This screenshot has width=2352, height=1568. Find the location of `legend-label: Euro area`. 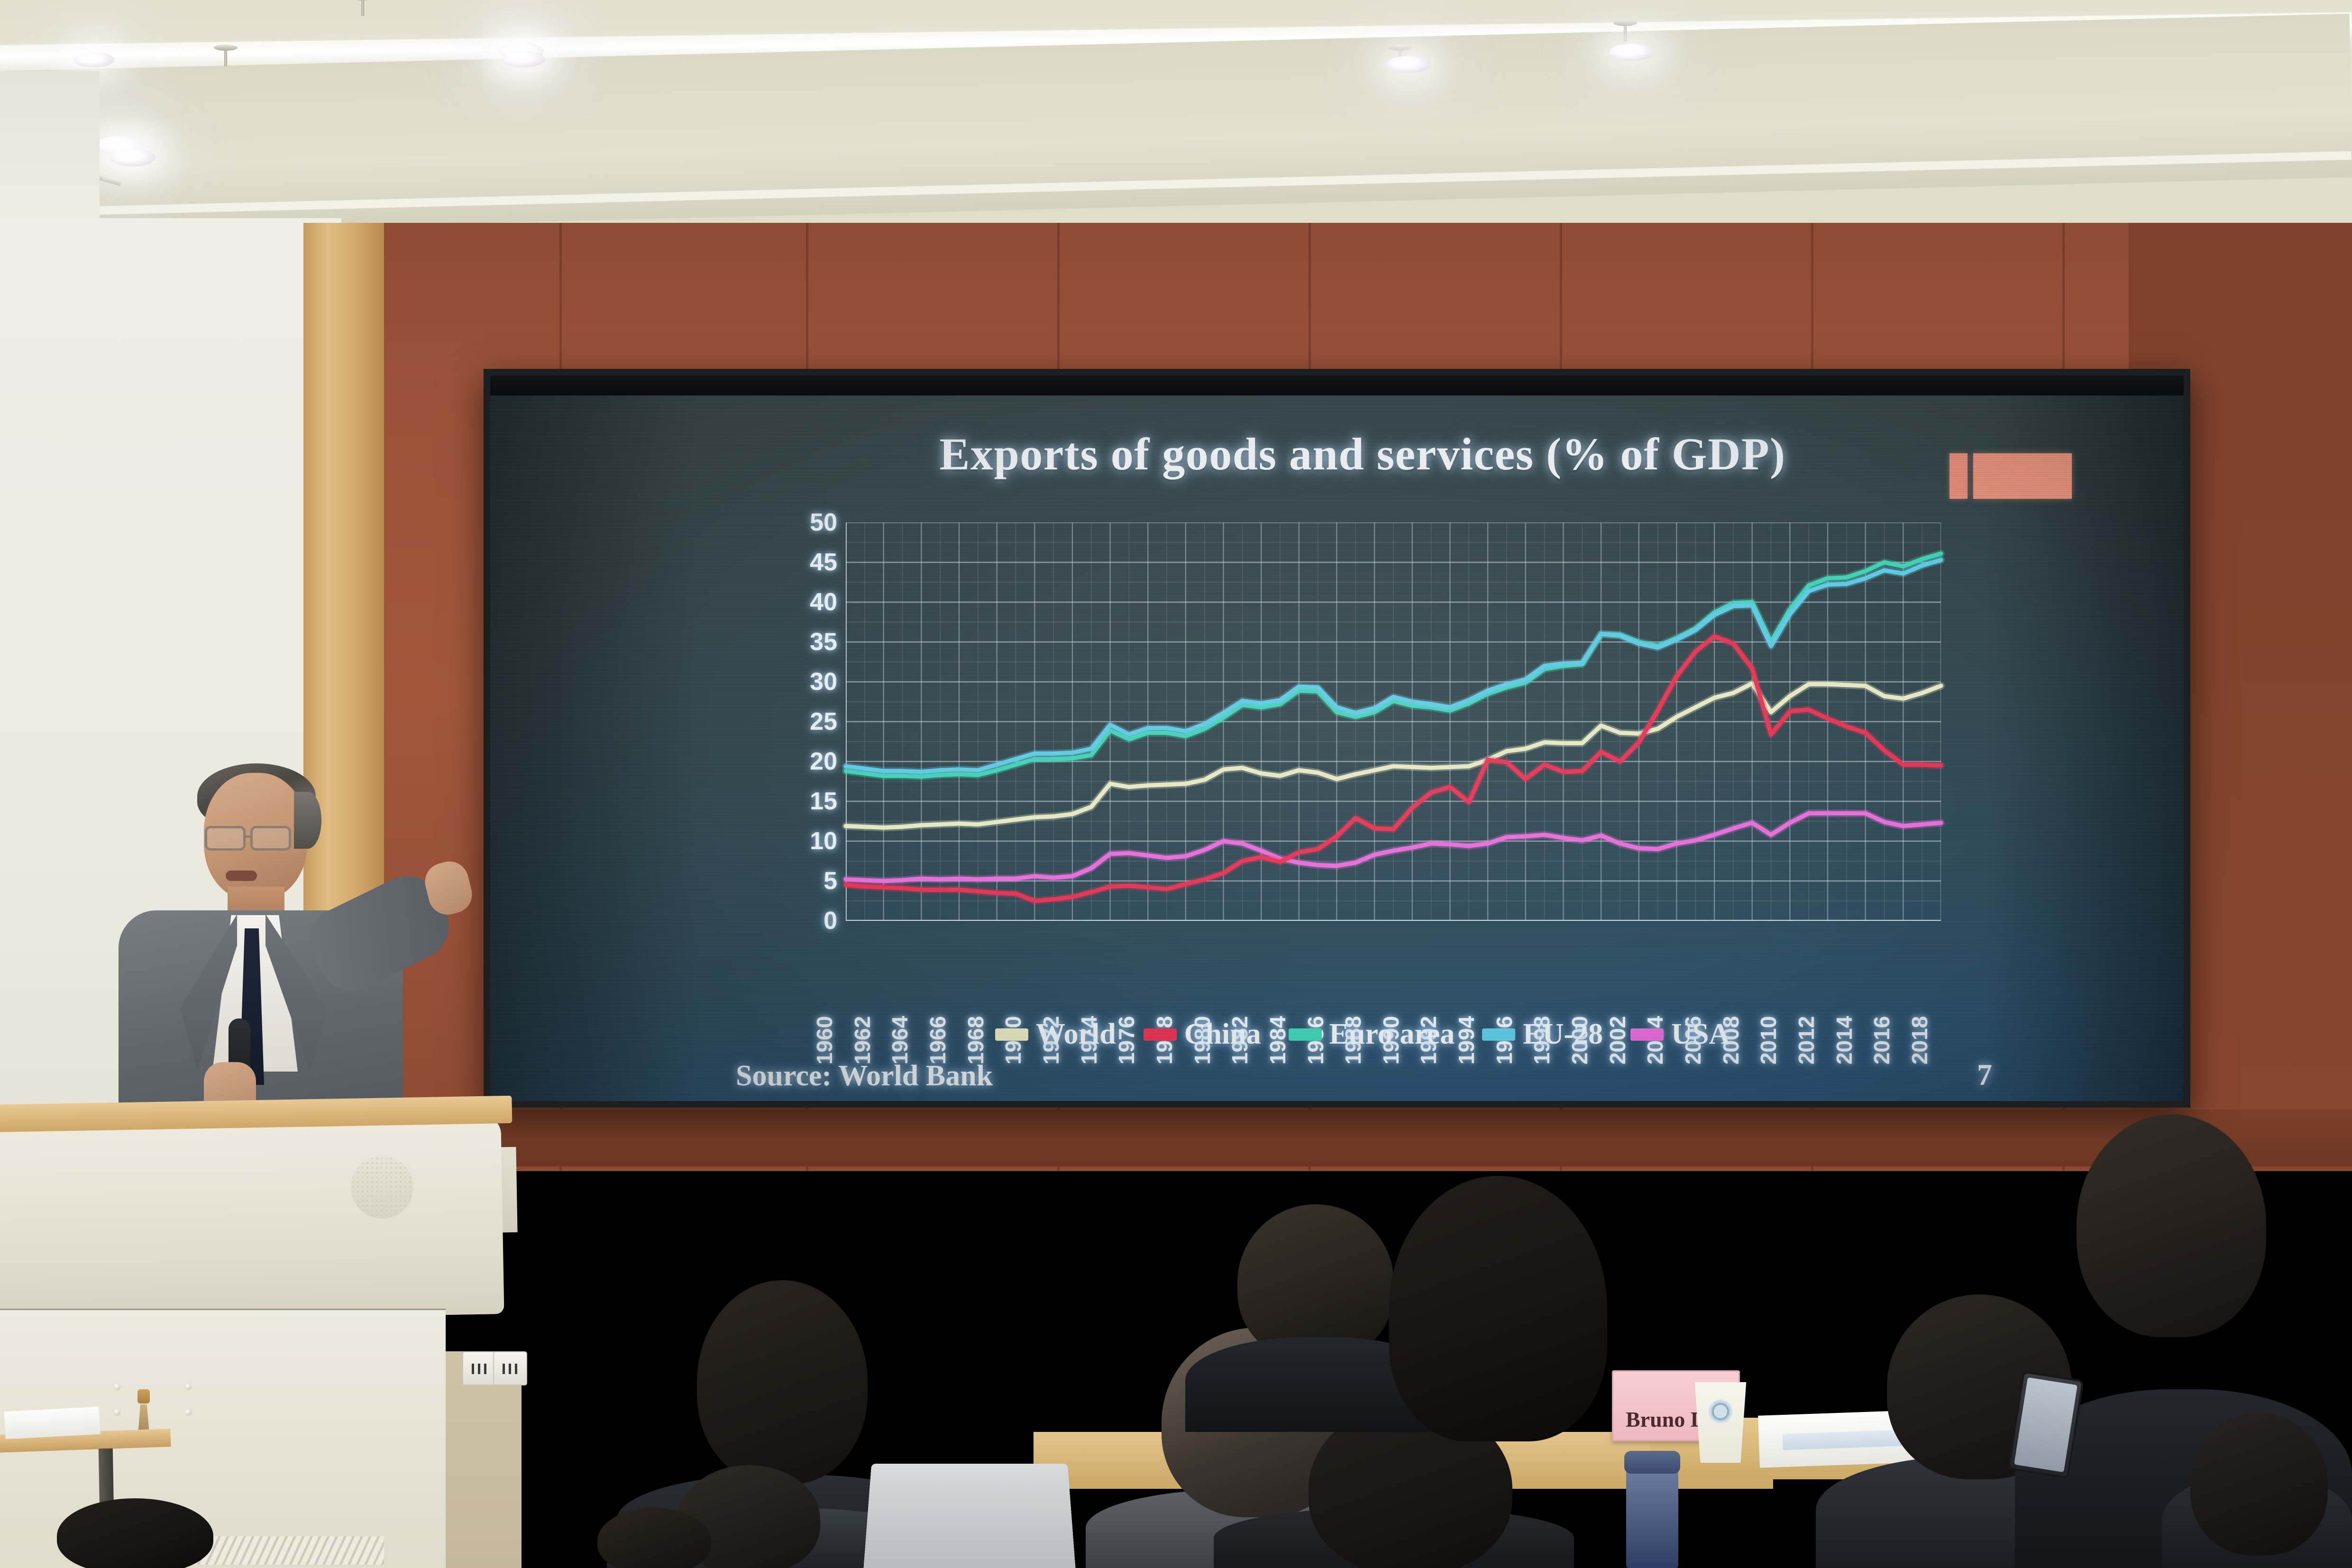

legend-label: Euro area is located at coordinates (1392, 1034).